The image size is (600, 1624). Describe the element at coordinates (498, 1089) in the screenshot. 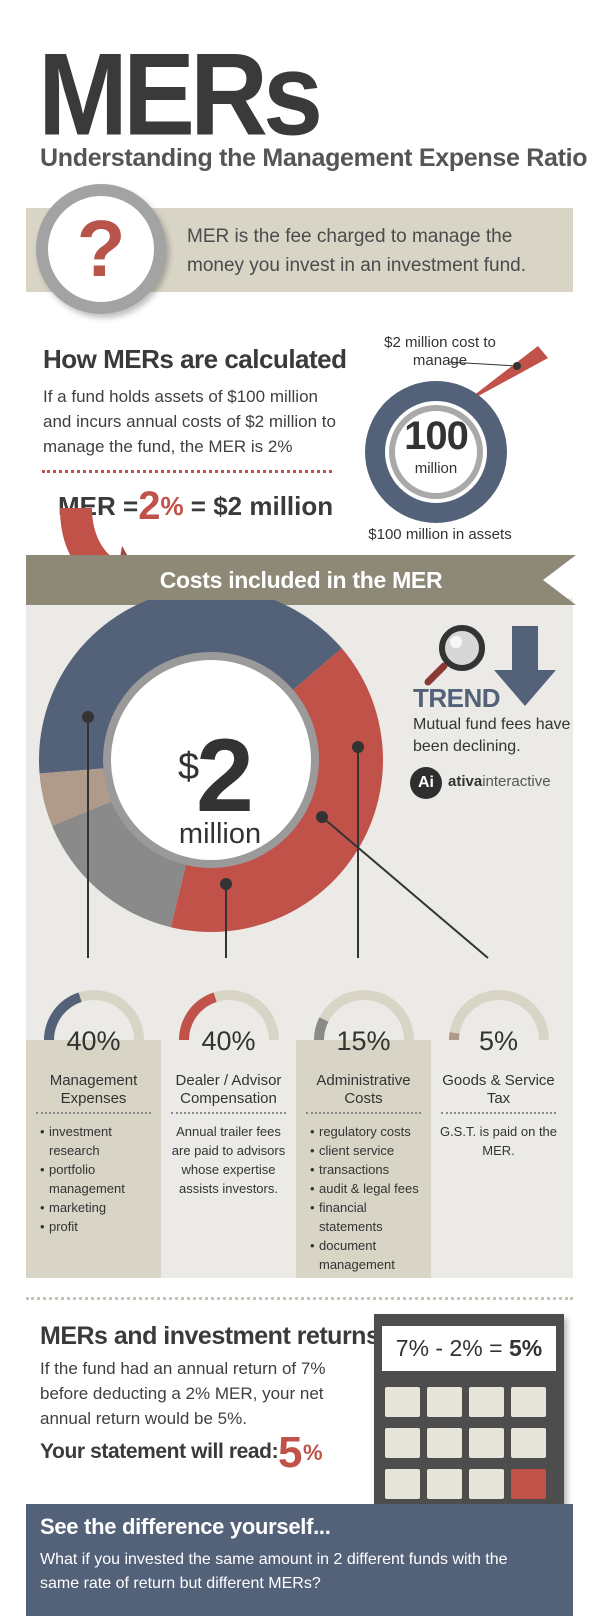

I see `segment-name: Goods & Service Tax` at that location.